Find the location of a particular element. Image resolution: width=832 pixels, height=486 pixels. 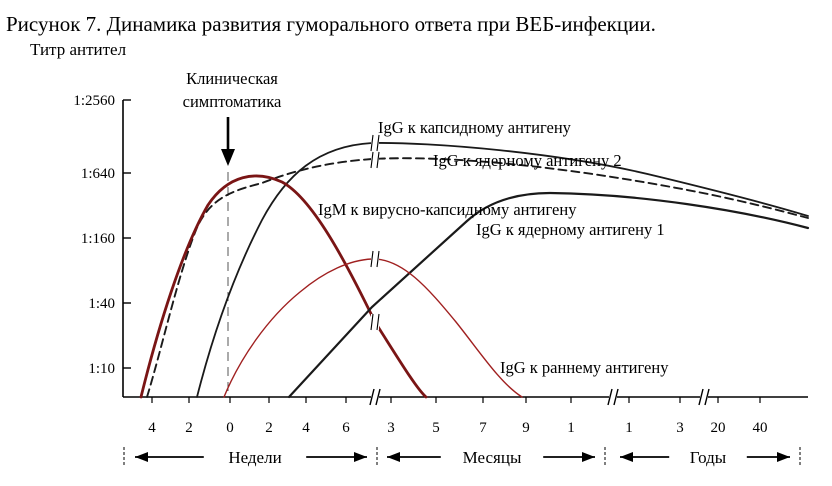

y-tick-label: 1:40 is located at coordinates (101, 304).